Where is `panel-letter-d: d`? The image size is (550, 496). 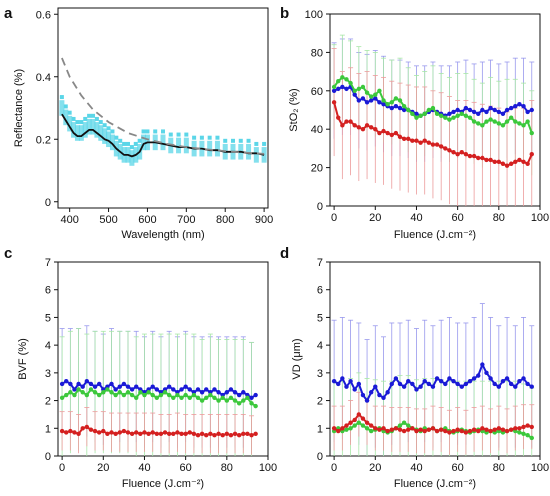 panel-letter-d: d is located at coordinates (284, 253).